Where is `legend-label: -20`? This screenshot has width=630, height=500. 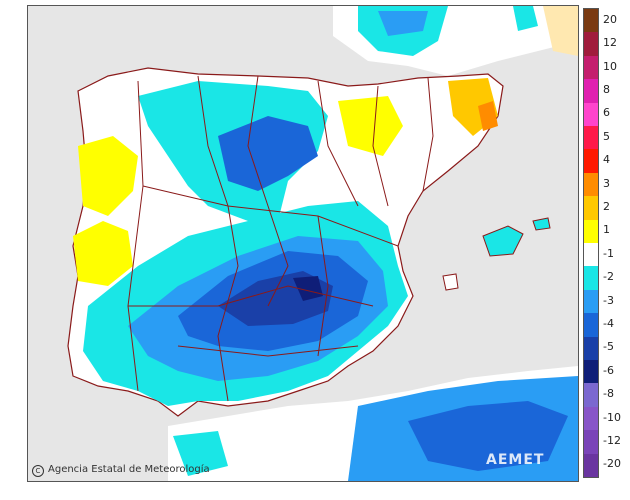 legend-label: -20 is located at coordinates (612, 464).